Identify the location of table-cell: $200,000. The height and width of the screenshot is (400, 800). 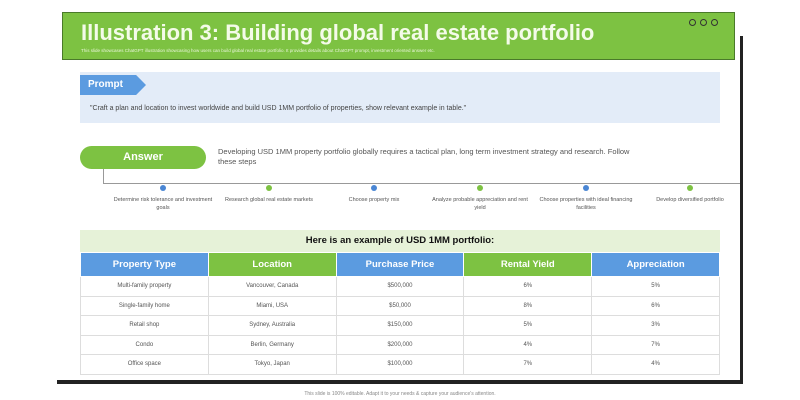
(400, 344).